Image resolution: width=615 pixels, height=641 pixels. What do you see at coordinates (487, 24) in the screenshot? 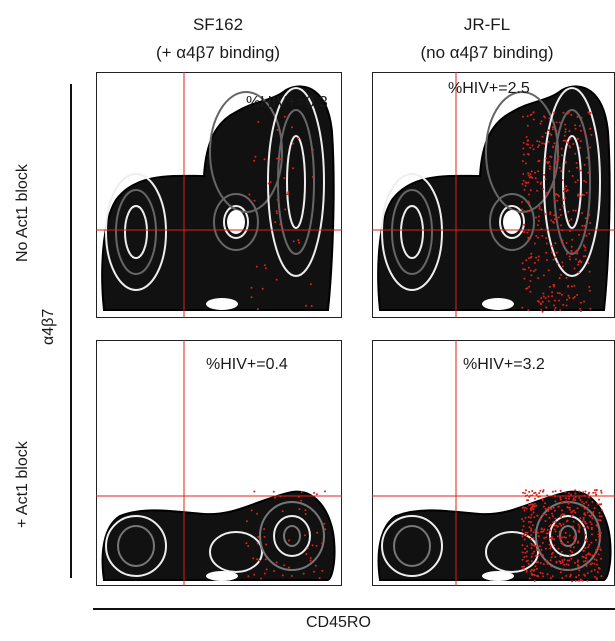
I see `column-title-name: JR-FL` at bounding box center [487, 24].